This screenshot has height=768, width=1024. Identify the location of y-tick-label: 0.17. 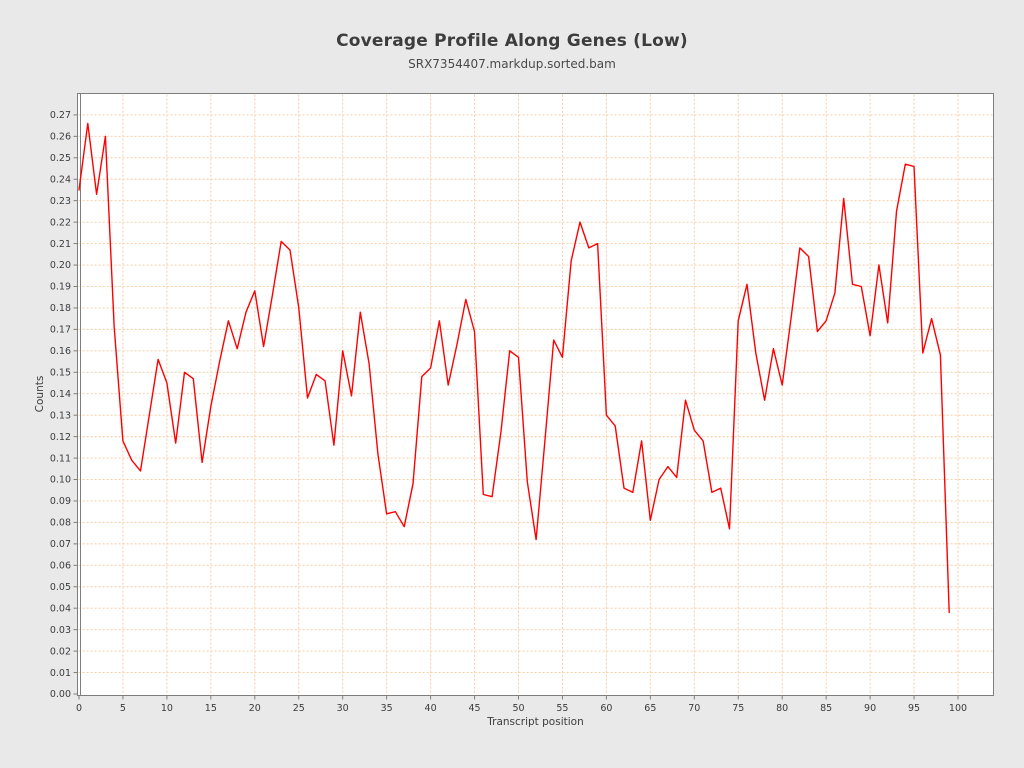
(60, 330).